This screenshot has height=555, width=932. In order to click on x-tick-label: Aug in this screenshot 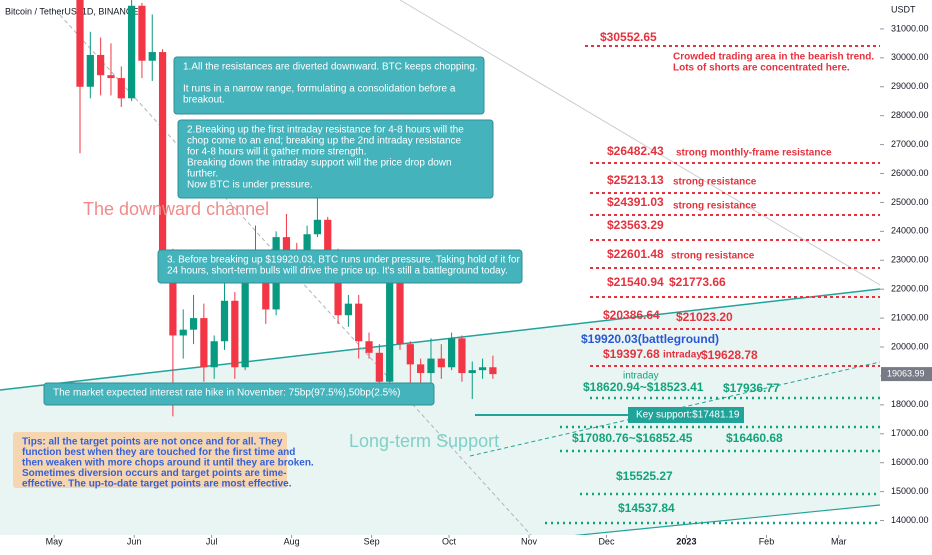, I will do `click(292, 541)`.